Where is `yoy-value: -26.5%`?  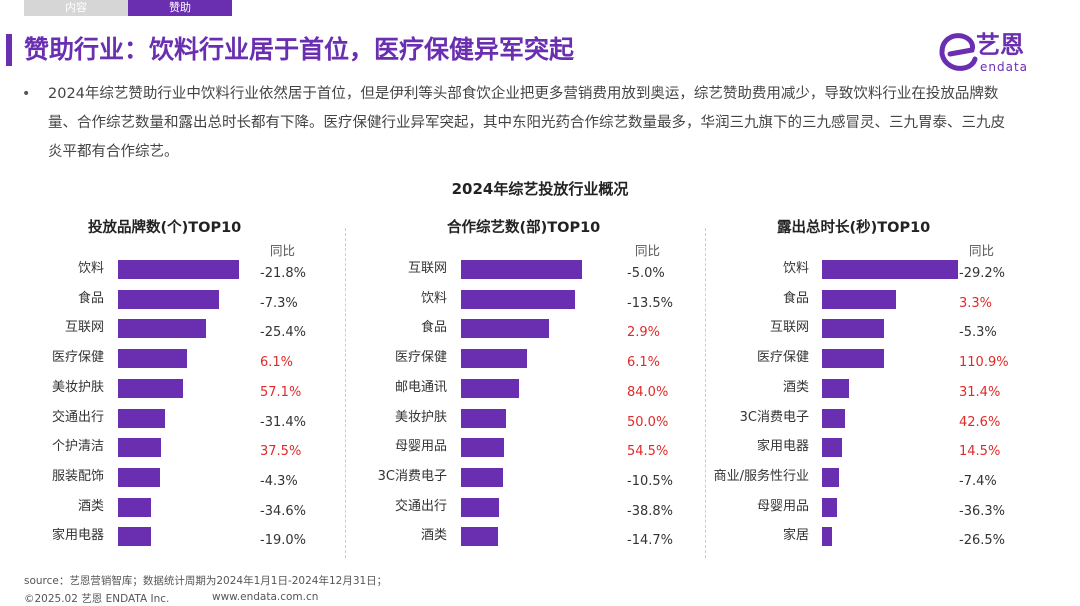
yoy-value: -26.5% is located at coordinates (982, 541).